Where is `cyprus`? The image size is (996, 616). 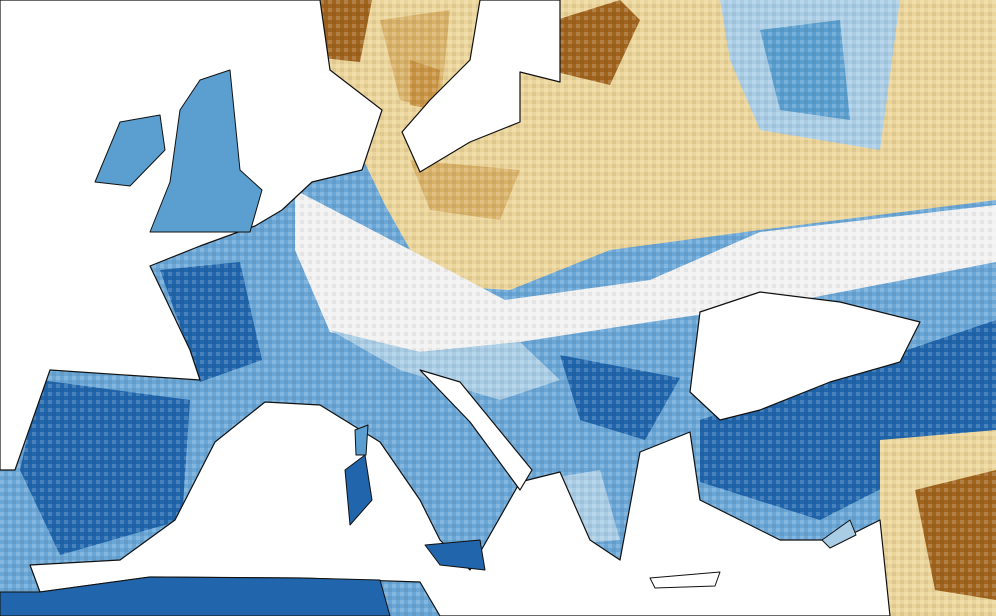 cyprus is located at coordinates (839, 534).